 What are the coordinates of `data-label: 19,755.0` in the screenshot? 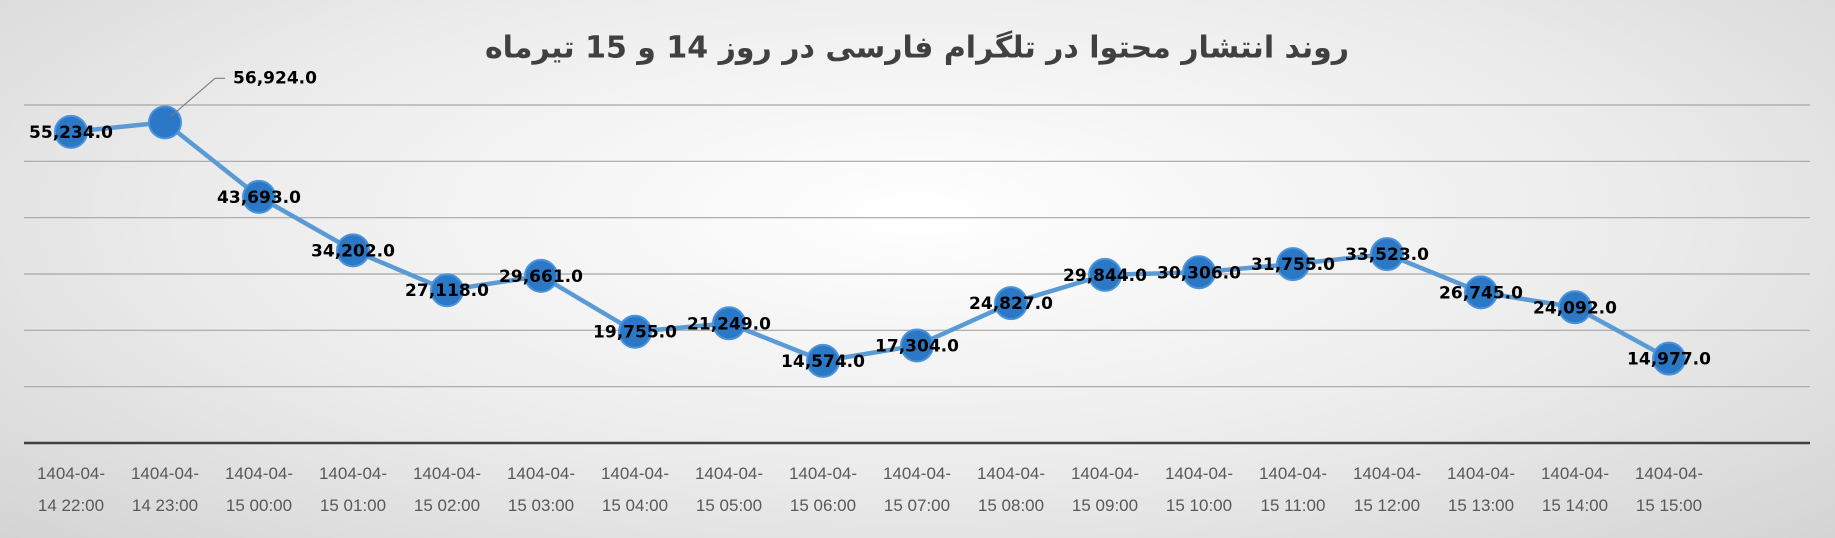 It's located at (635, 333).